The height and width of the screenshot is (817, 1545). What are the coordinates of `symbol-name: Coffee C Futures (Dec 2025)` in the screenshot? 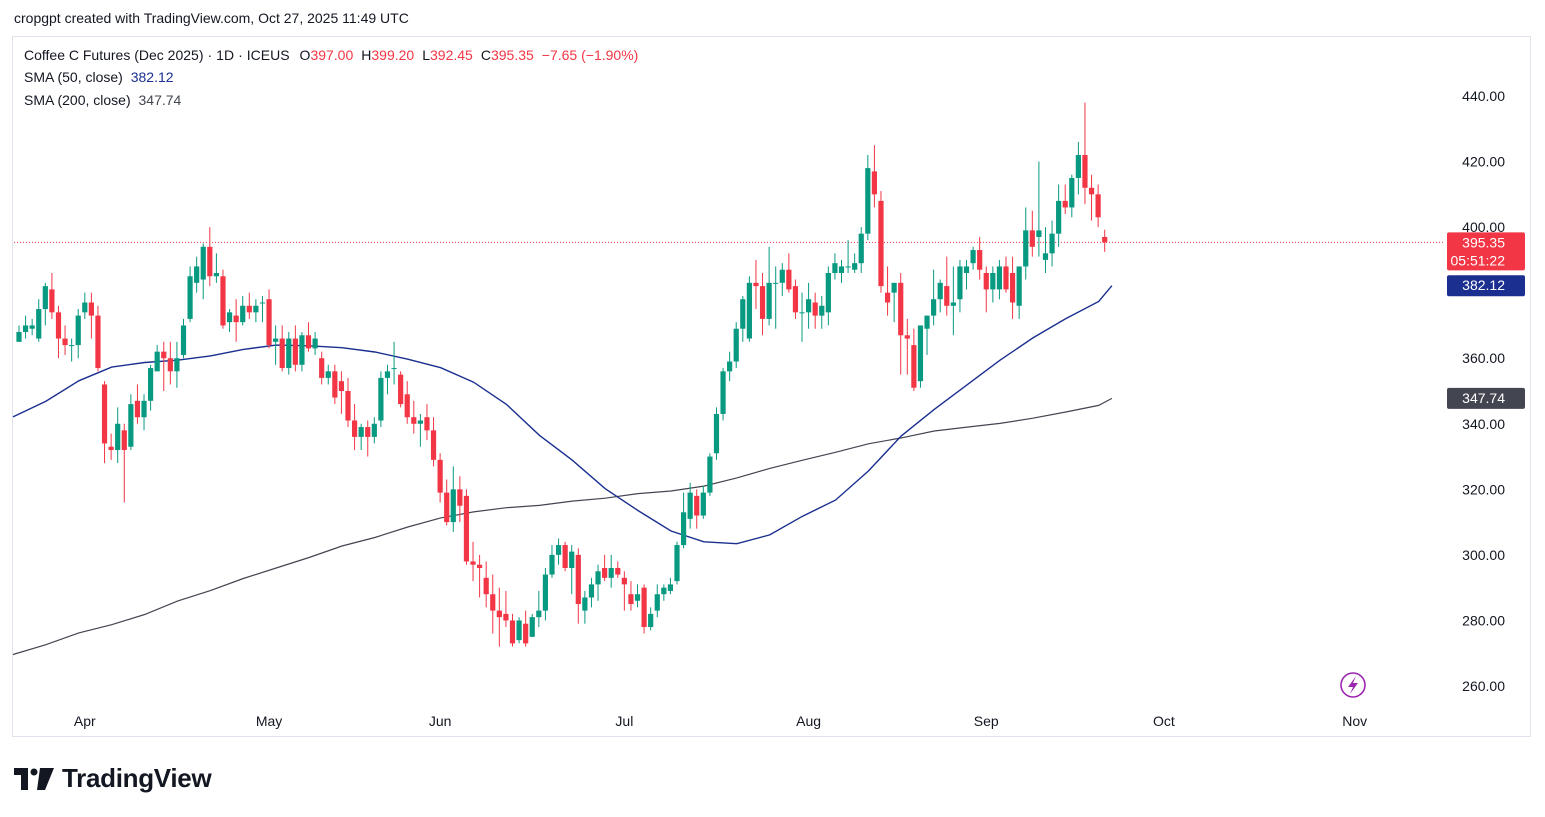 It's located at (114, 55).